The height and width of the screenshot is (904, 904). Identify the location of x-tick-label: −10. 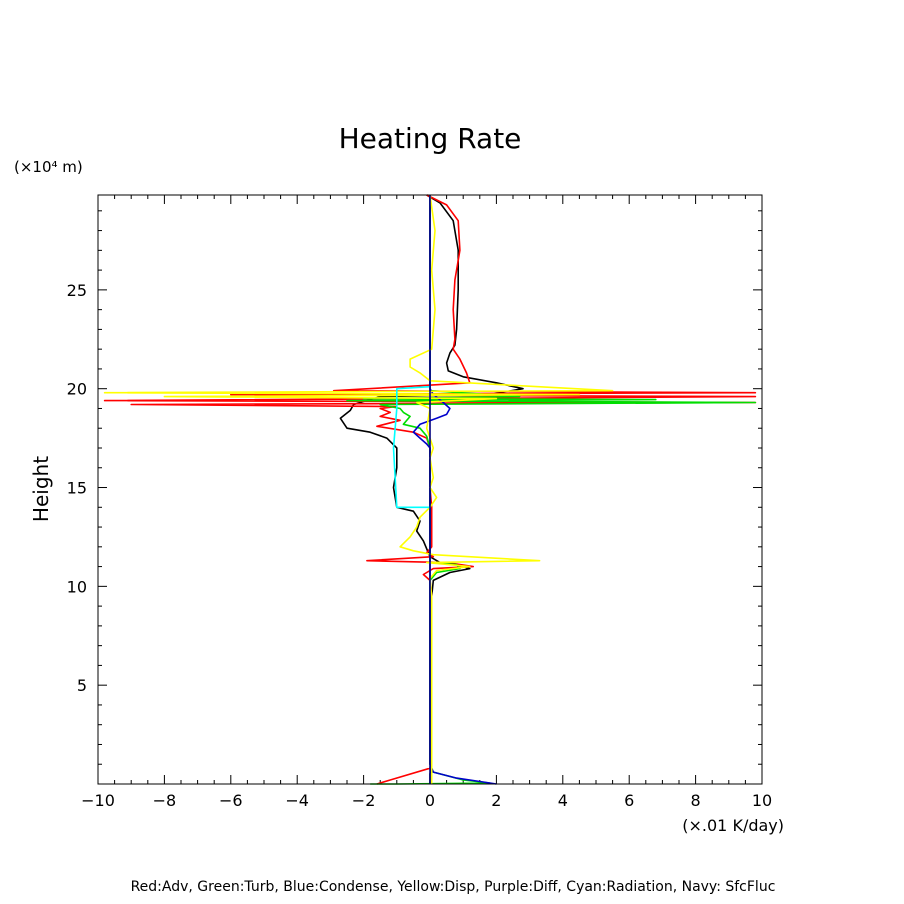
(98, 800).